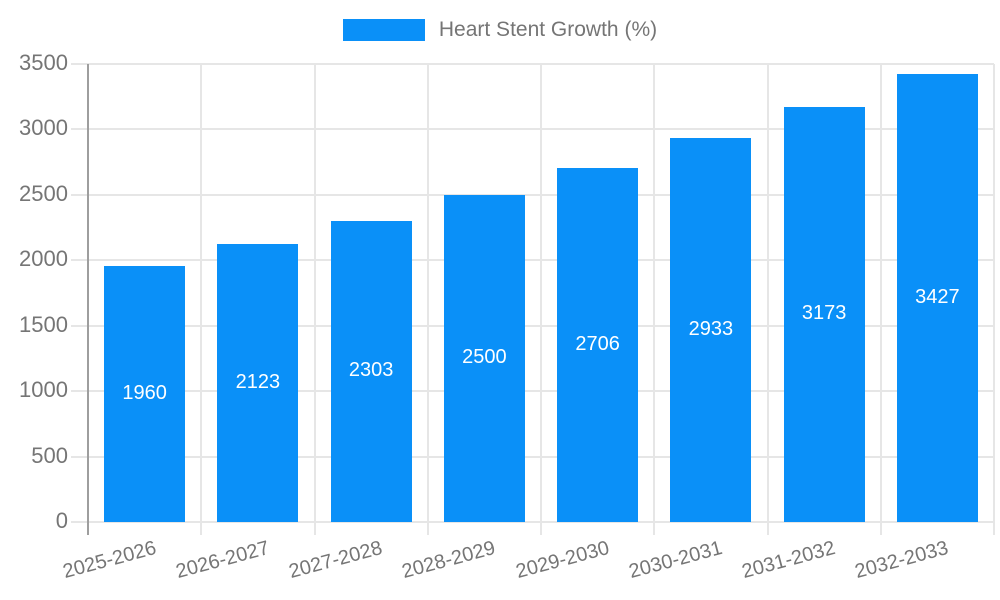  Describe the element at coordinates (43, 128) in the screenshot. I see `y-axis-tick-label: 3000` at that location.